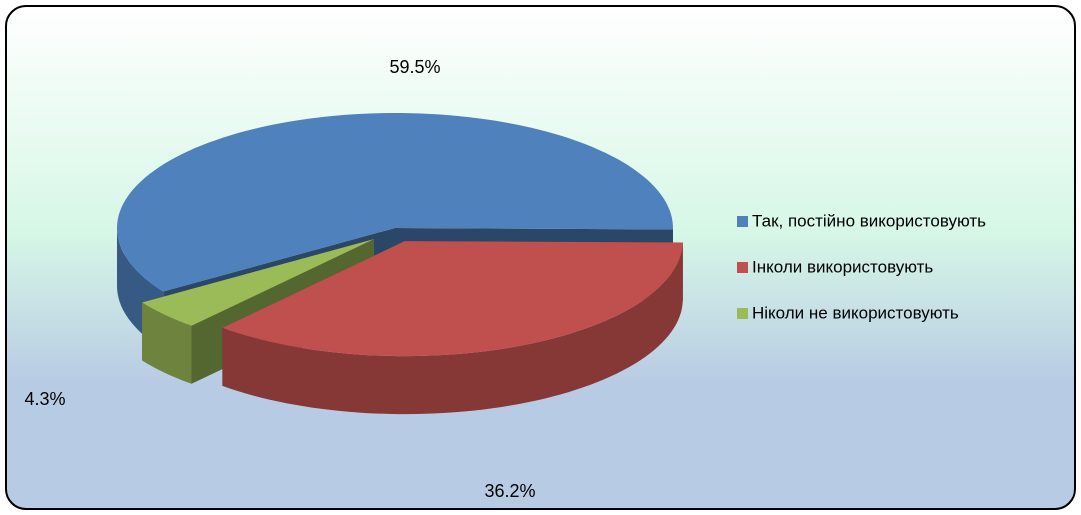 This screenshot has height=515, width=1081. Describe the element at coordinates (842, 266) in the screenshot. I see `legend-label: Інколи використовують` at that location.